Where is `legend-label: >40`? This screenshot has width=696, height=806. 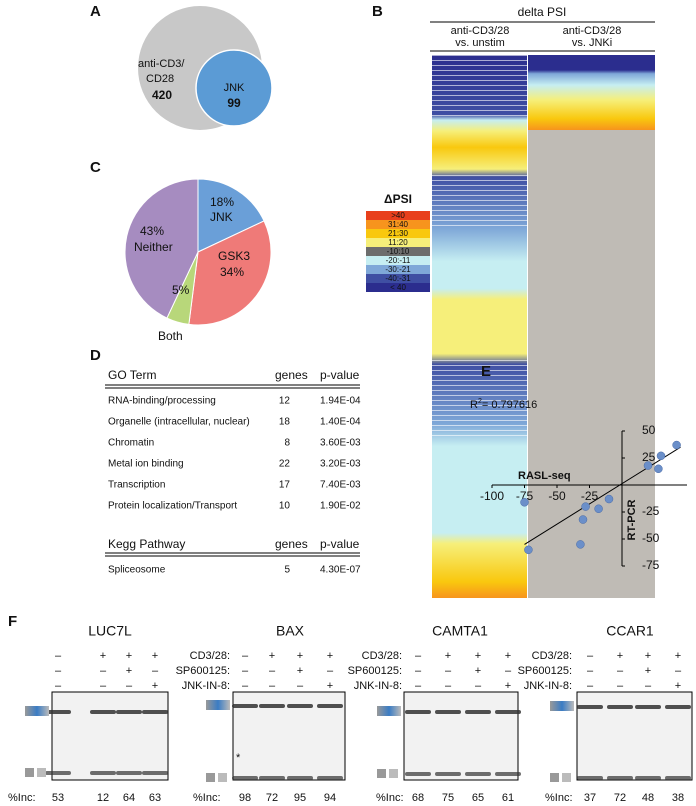 legend-label: >40 is located at coordinates (398, 215).